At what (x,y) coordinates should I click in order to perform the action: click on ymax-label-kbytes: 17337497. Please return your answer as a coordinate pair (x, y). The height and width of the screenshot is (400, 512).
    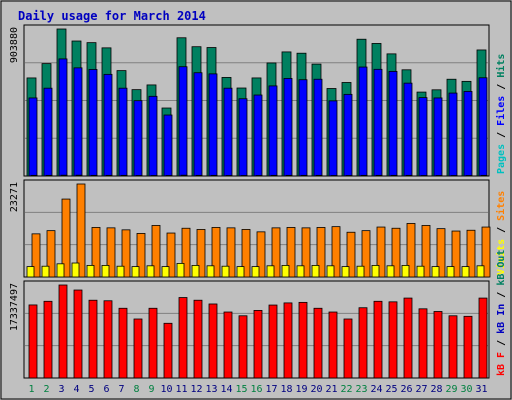
    Looking at the image, I should click on (14, 307).